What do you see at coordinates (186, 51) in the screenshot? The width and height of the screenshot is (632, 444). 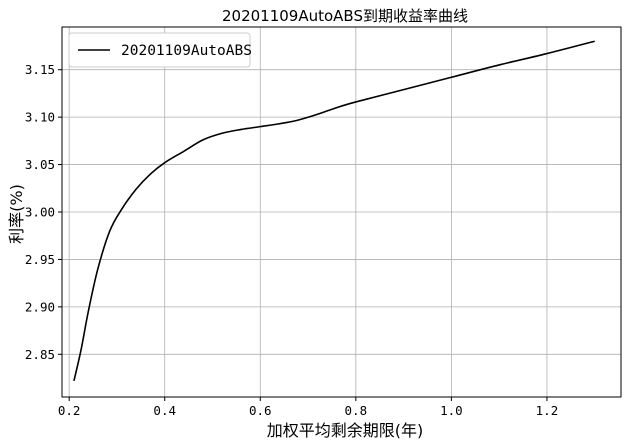 I see `legend-label-20201109autoabs: 20201109AutoABS` at bounding box center [186, 51].